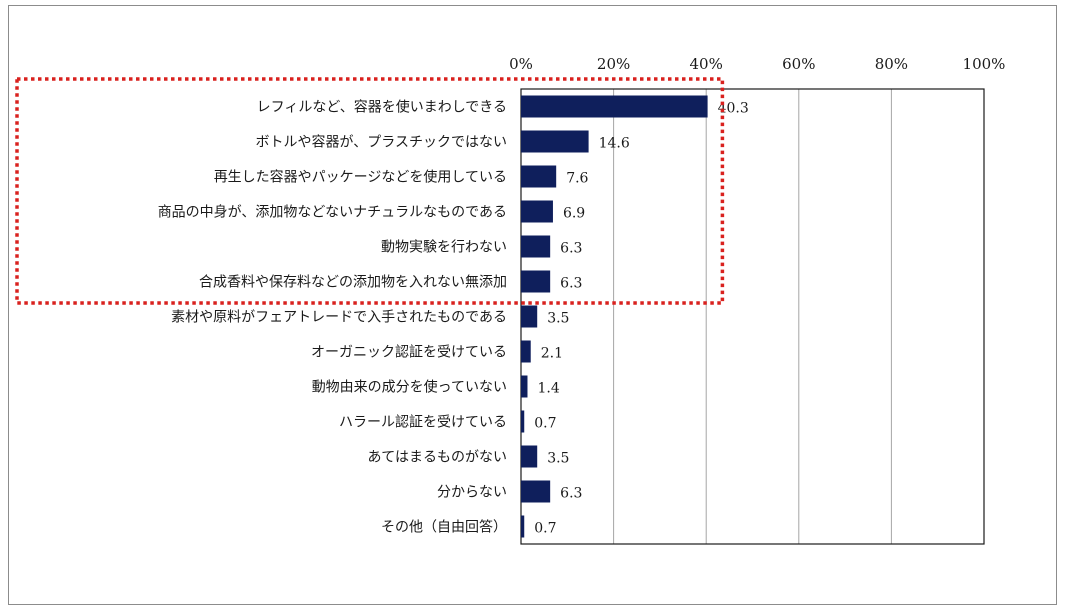 The height and width of the screenshot is (614, 1069). Describe the element at coordinates (423, 423) in the screenshot. I see `category-label: ハラール認証を受けている` at that location.